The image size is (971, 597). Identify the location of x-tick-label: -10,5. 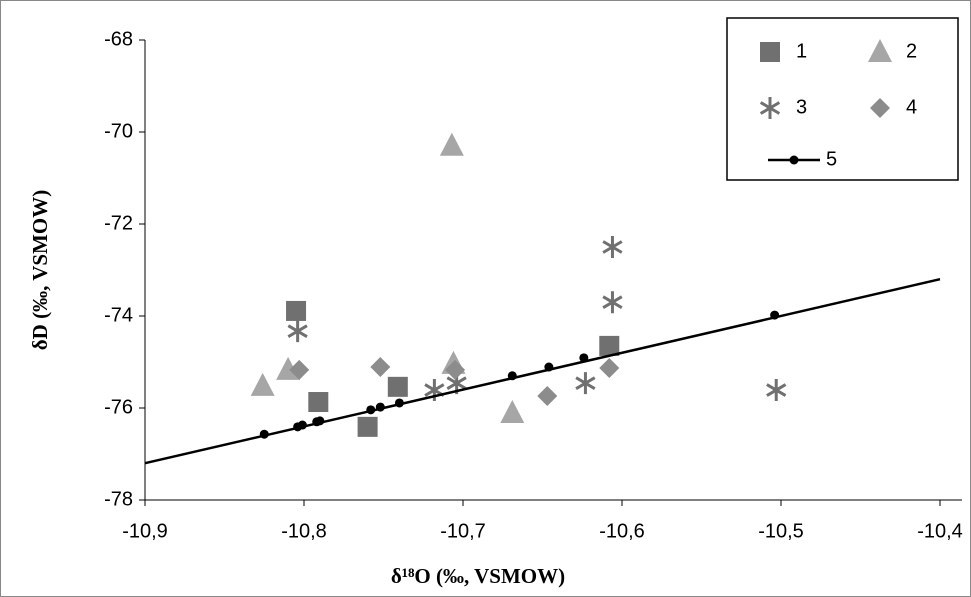
(781, 531).